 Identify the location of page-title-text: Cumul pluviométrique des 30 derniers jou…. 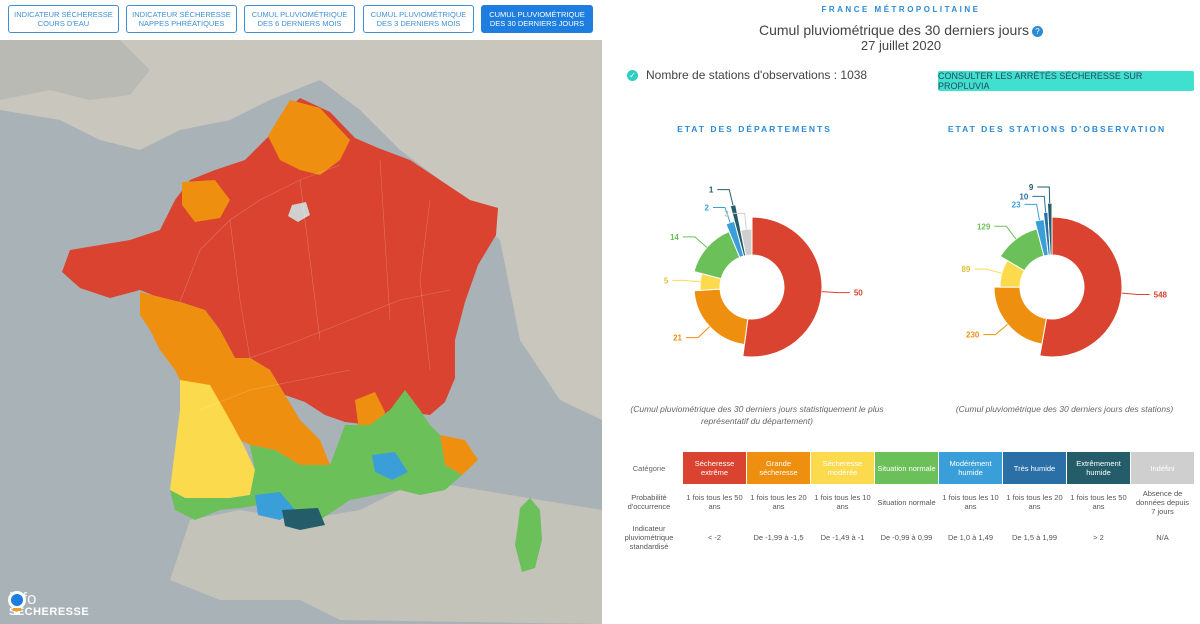
(894, 30).